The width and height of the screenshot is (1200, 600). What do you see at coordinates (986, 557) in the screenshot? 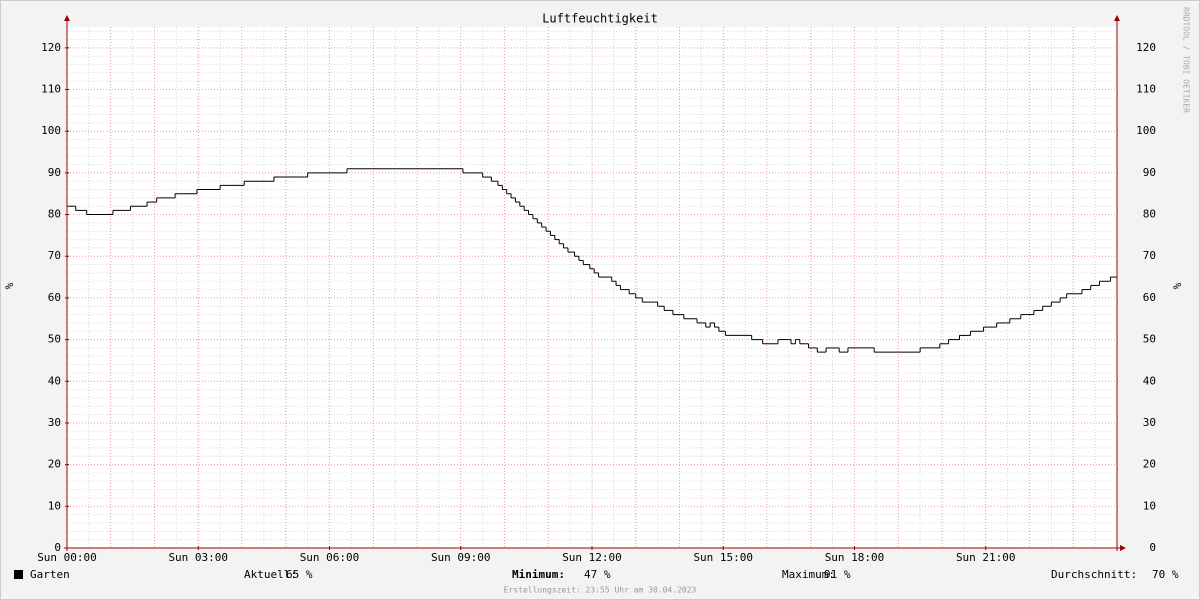
I see `x-tick-label: Sun 21:00` at bounding box center [986, 557].